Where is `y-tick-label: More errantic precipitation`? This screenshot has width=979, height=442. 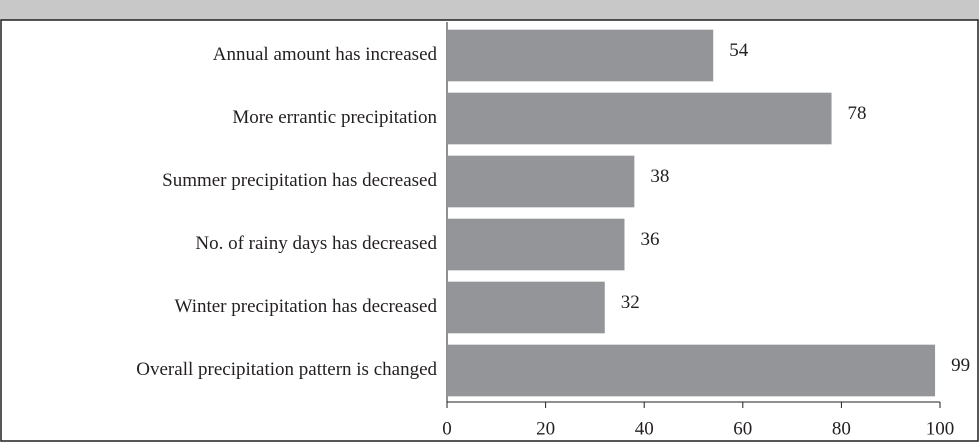 y-tick-label: More errantic precipitation is located at coordinates (334, 117).